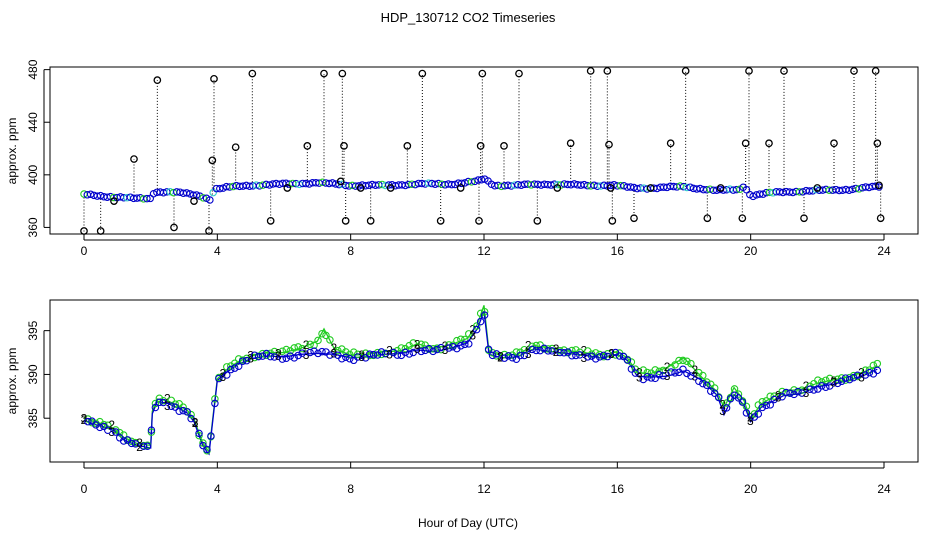 The height and width of the screenshot is (540, 936). What do you see at coordinates (33, 374) in the screenshot?
I see `bottom-y-tick-label: 390` at bounding box center [33, 374].